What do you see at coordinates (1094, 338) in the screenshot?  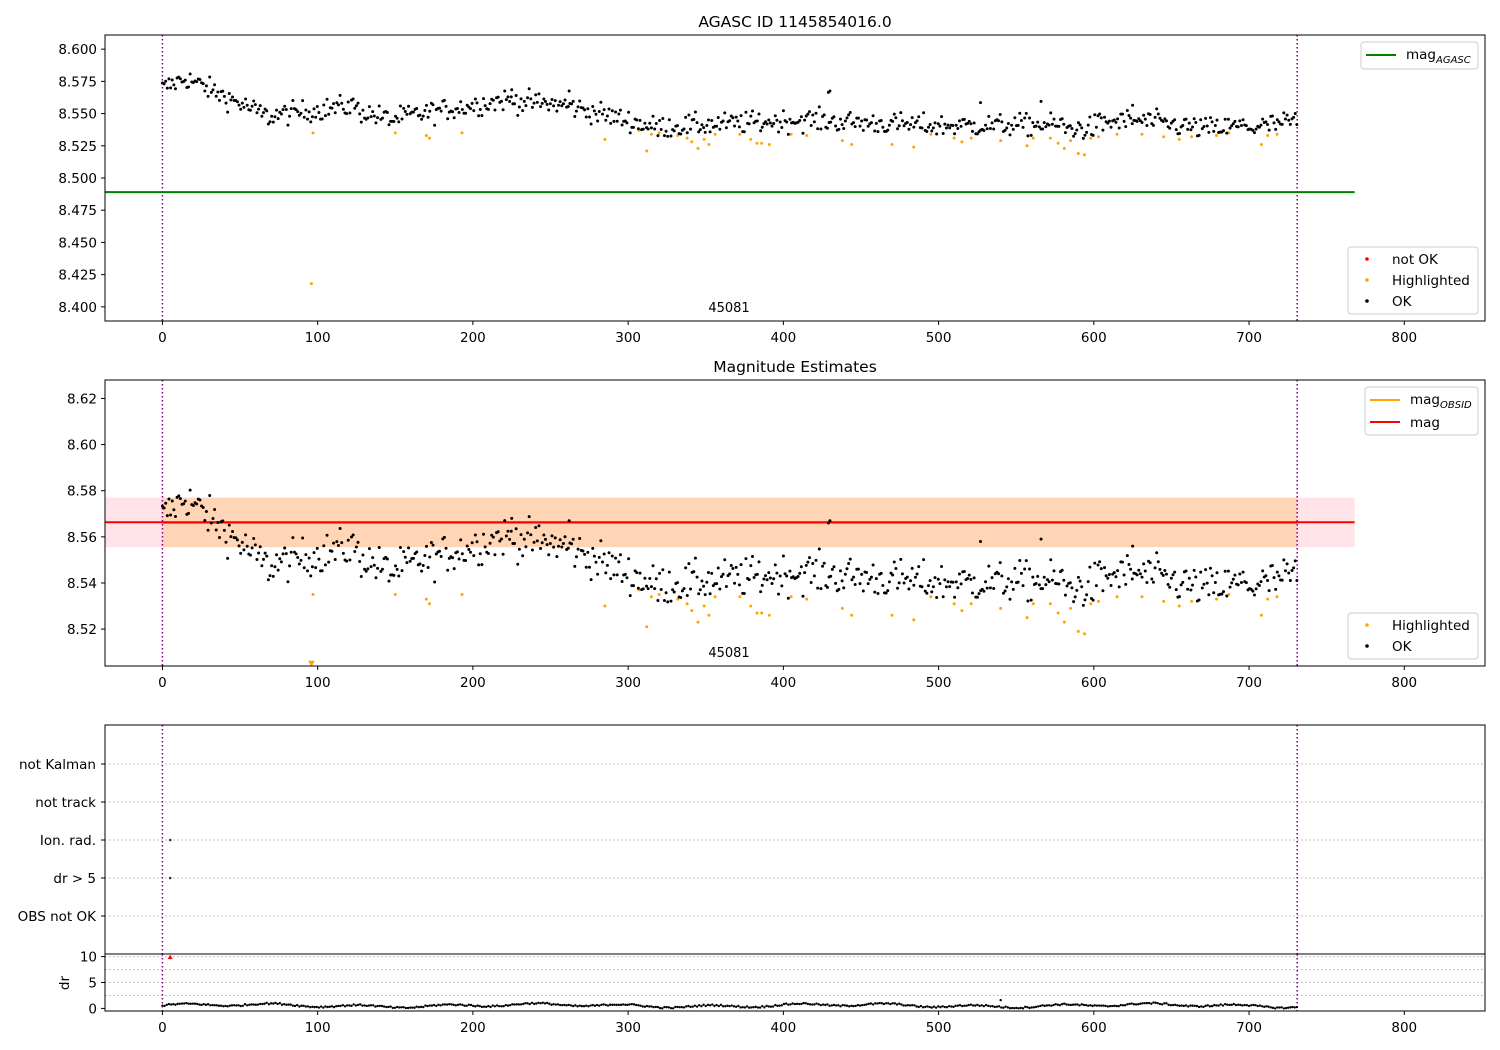 I see `p1-x-tick-label: 600` at bounding box center [1094, 338].